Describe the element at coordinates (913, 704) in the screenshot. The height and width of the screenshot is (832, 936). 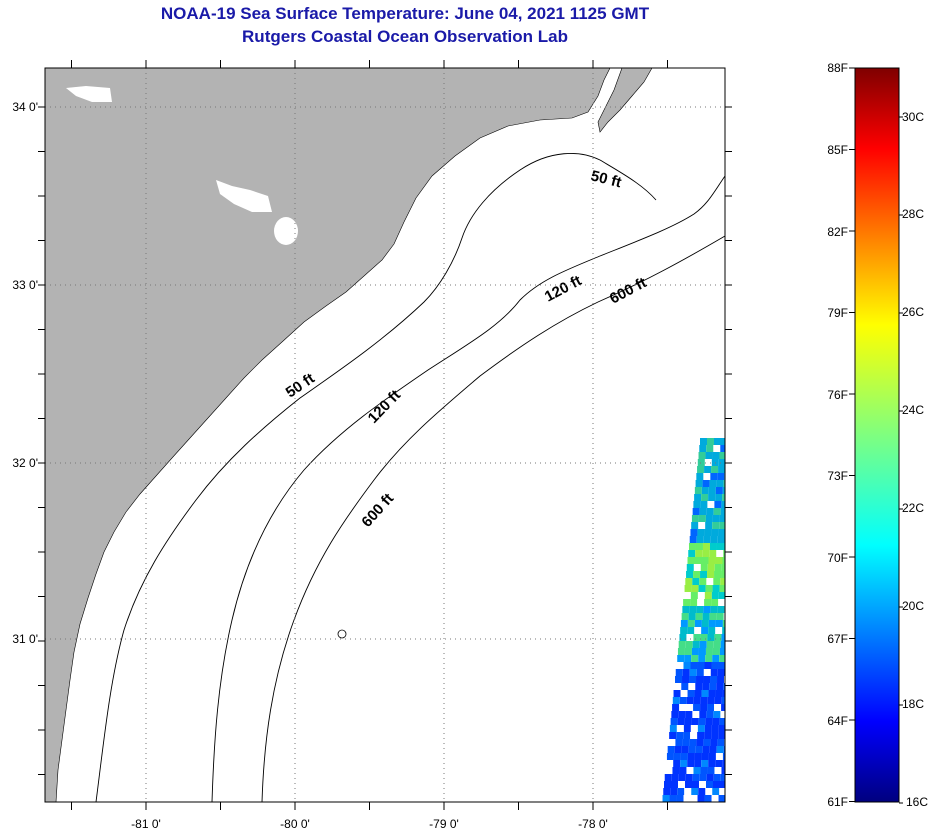
I see `colorbar-c-label: 18C` at that location.